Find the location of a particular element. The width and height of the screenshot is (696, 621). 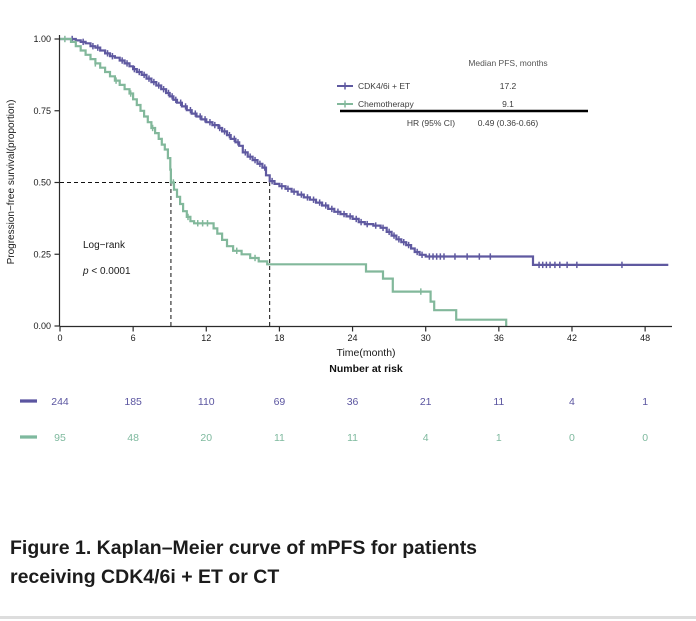

x-tick-label: 48 is located at coordinates (645, 338).